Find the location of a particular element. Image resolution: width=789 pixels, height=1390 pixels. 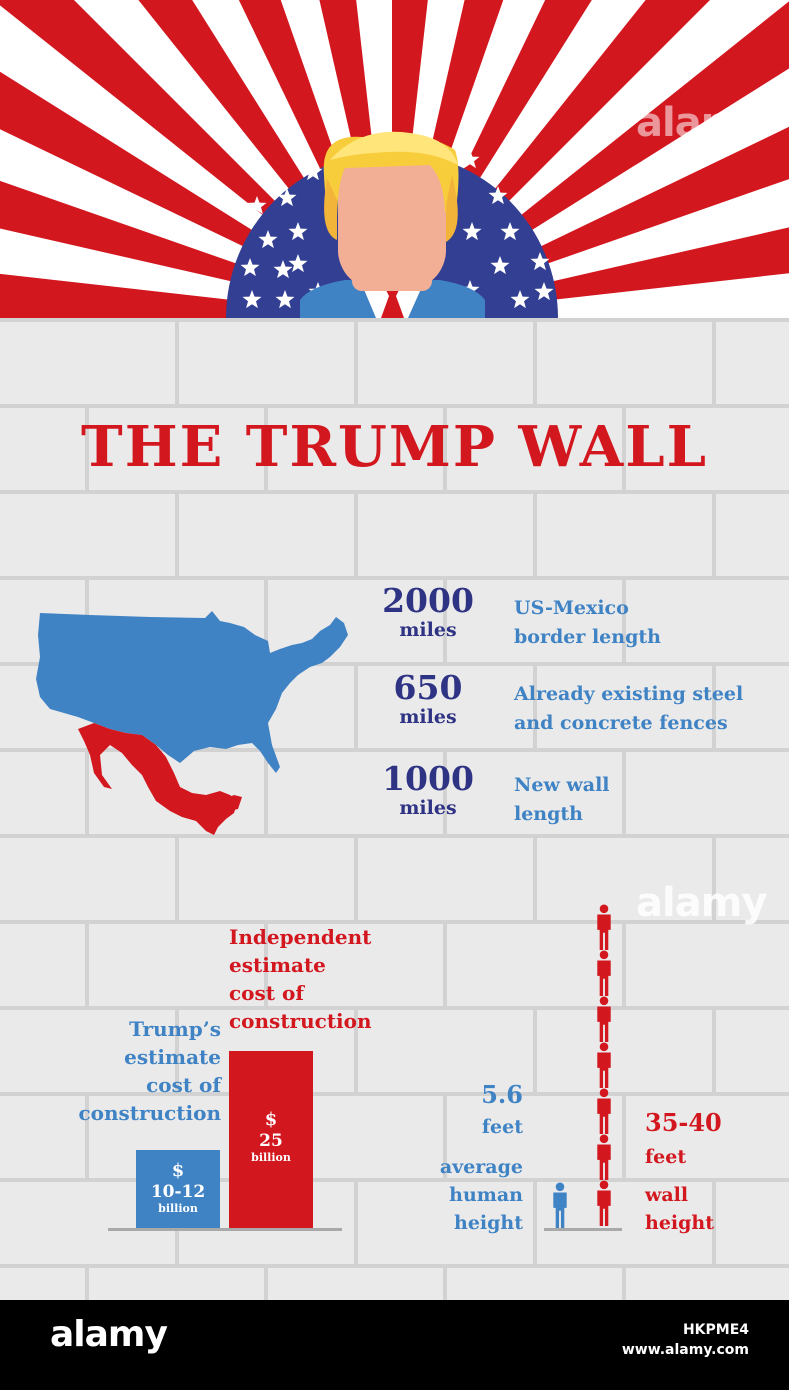

trump-avatar-icon is located at coordinates (392, 224).